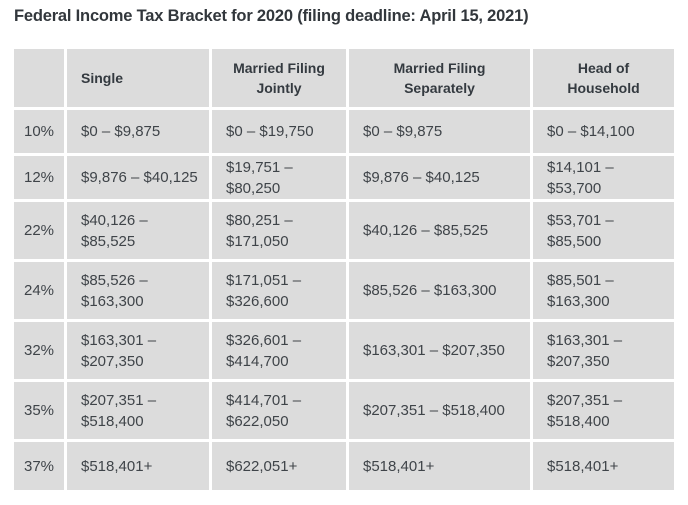 This screenshot has width=688, height=505. I want to click on range-cell-head-of-household: $85,501 – $163,300, so click(603, 290).